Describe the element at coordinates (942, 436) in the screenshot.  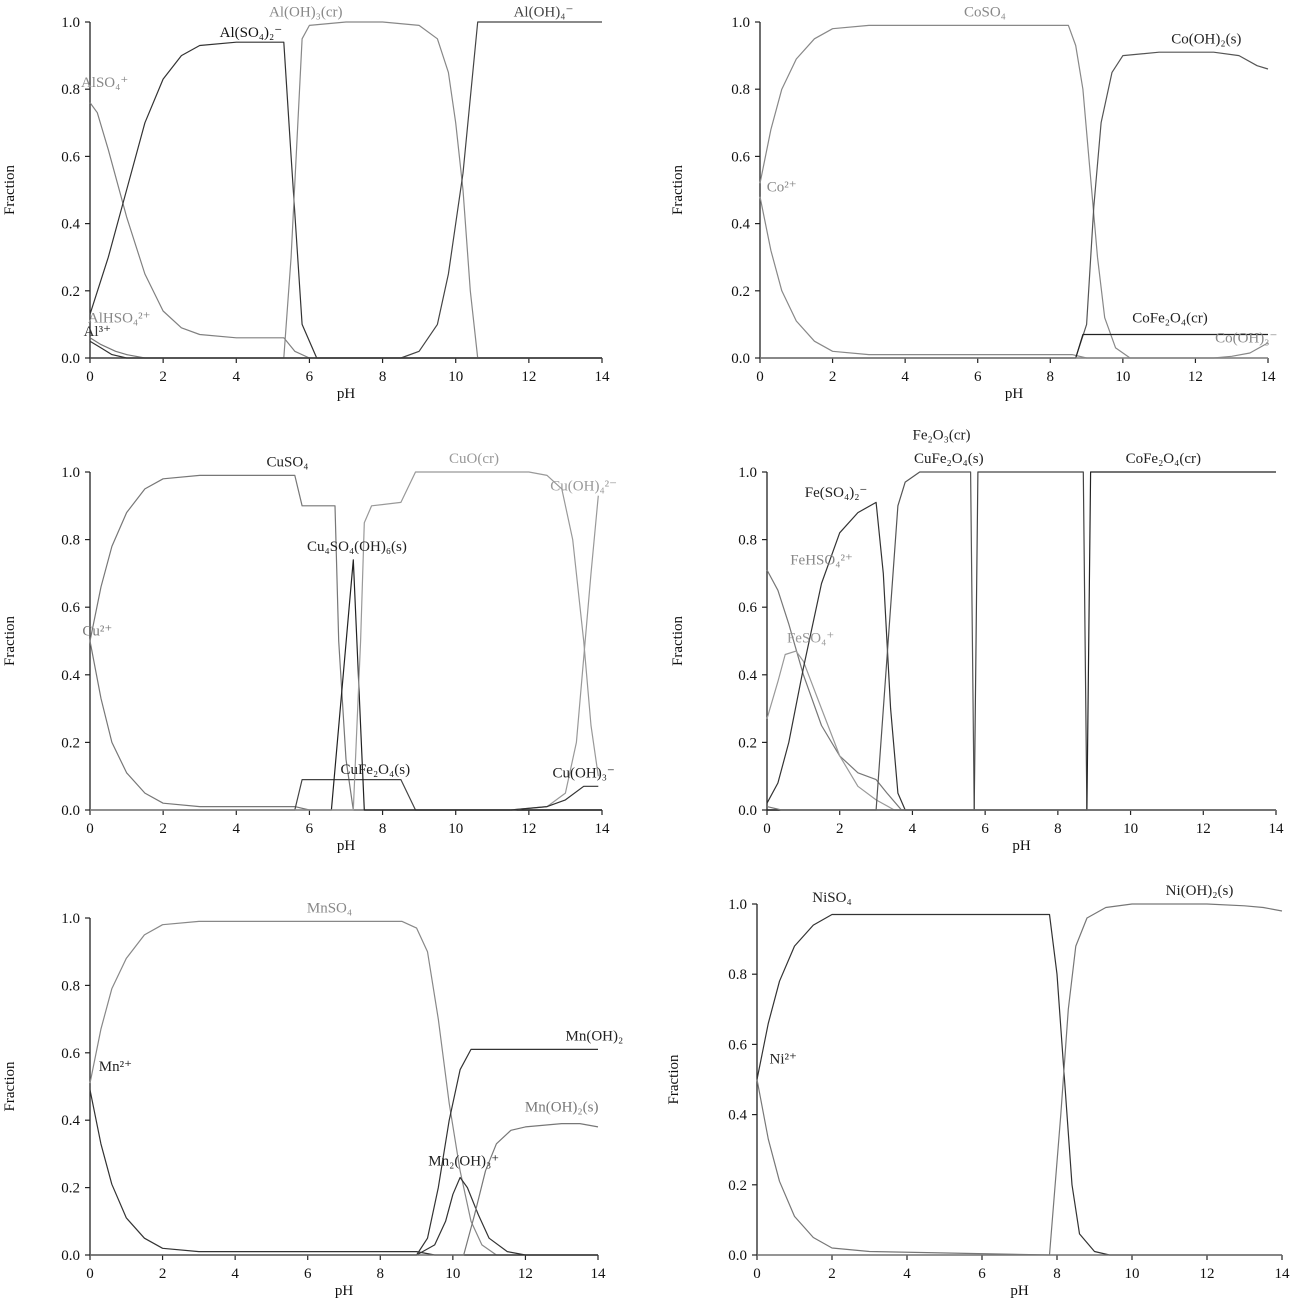
I see `species-label: Fe₂O₃(cr)` at that location.